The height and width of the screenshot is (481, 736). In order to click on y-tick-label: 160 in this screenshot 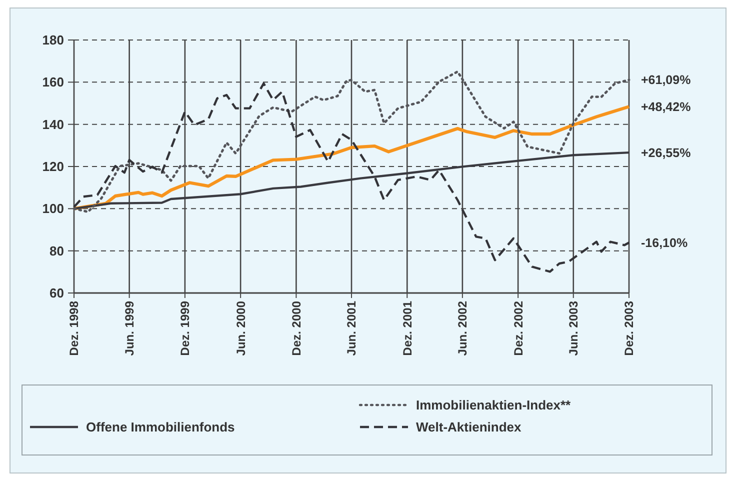, I will do `click(53, 82)`.